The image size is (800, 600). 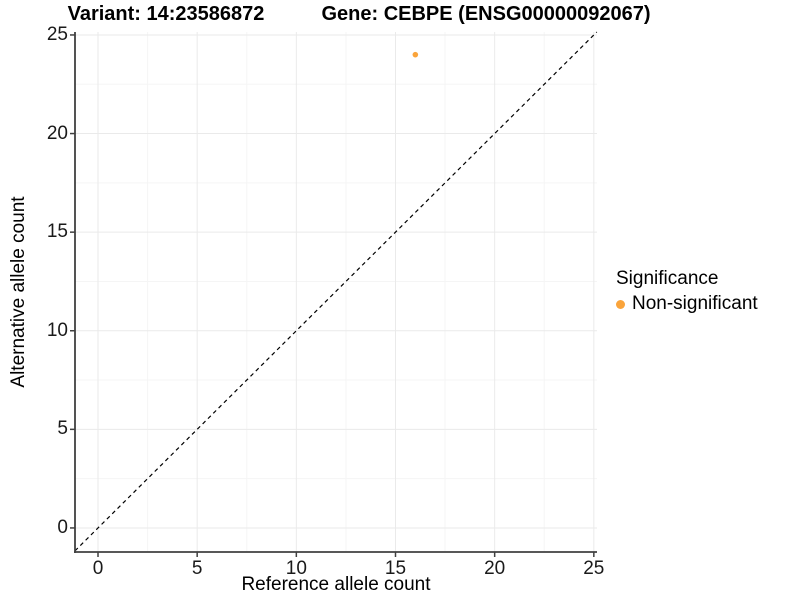 I want to click on y-tick-label: 5, so click(x=62, y=429).